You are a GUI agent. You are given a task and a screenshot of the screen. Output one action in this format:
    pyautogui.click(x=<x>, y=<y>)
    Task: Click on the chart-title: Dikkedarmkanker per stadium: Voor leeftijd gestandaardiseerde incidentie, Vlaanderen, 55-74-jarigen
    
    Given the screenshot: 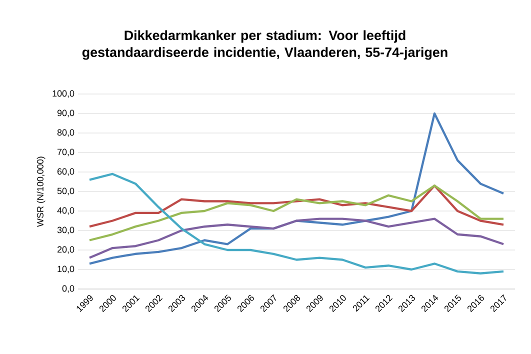 What is the action you would take?
    pyautogui.click(x=265, y=45)
    